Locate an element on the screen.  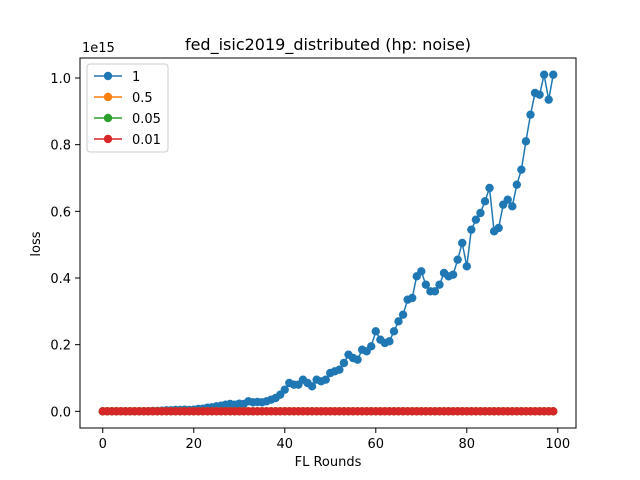
legend-label: 0.5 is located at coordinates (142, 98).